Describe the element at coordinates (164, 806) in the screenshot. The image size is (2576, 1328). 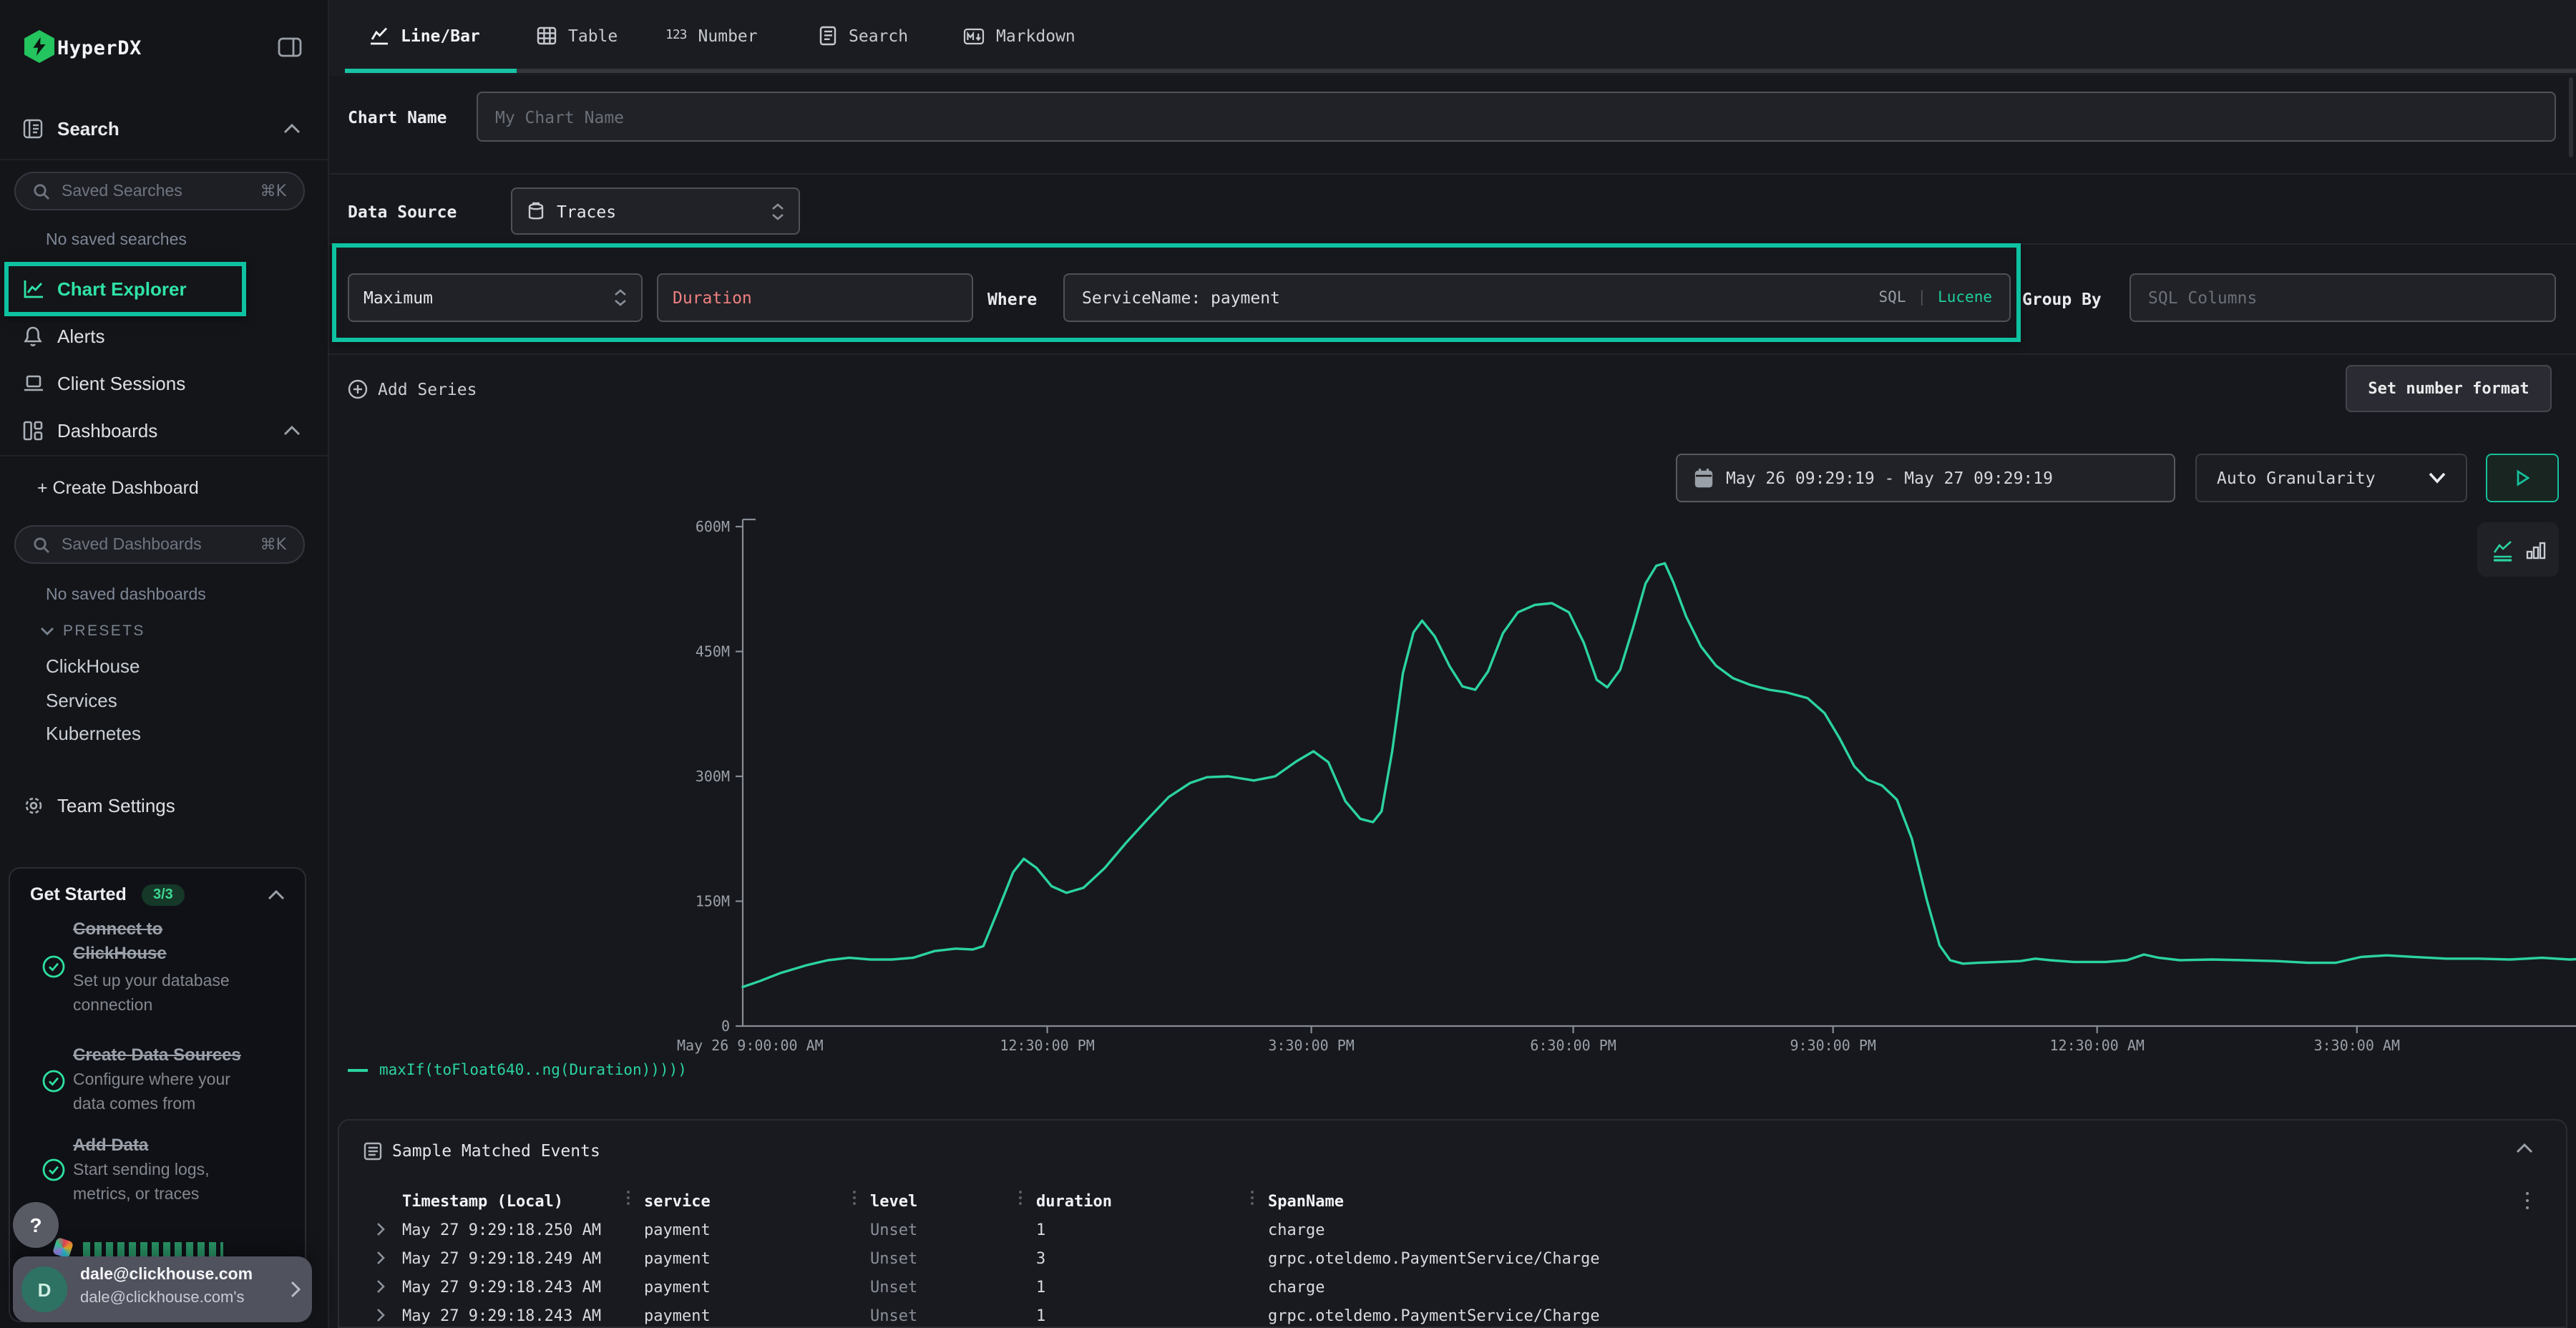
I see `sidebar-item-team-settings: Team Settings` at that location.